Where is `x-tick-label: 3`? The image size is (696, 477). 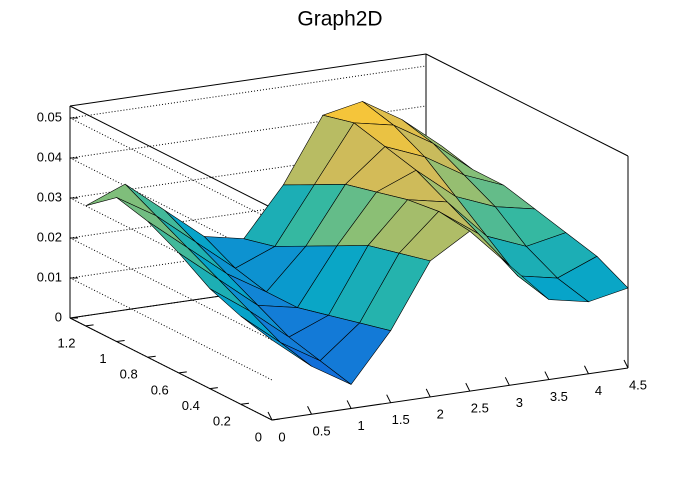
x-tick-label: 3 is located at coordinates (519, 402).